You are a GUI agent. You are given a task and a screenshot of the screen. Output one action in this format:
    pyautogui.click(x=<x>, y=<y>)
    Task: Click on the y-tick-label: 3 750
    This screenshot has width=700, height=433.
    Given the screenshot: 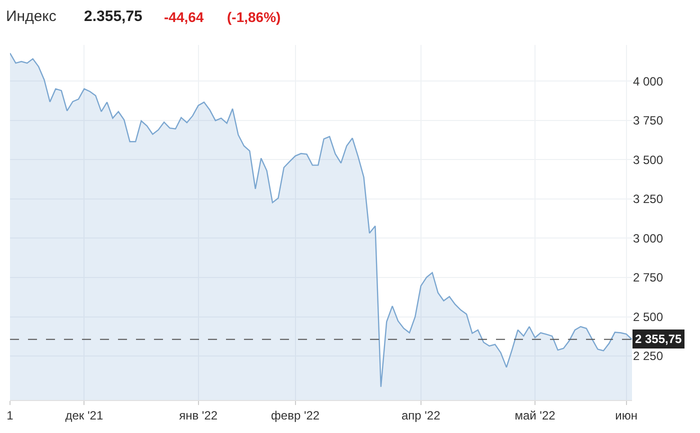 What is the action you would take?
    pyautogui.click(x=648, y=121)
    